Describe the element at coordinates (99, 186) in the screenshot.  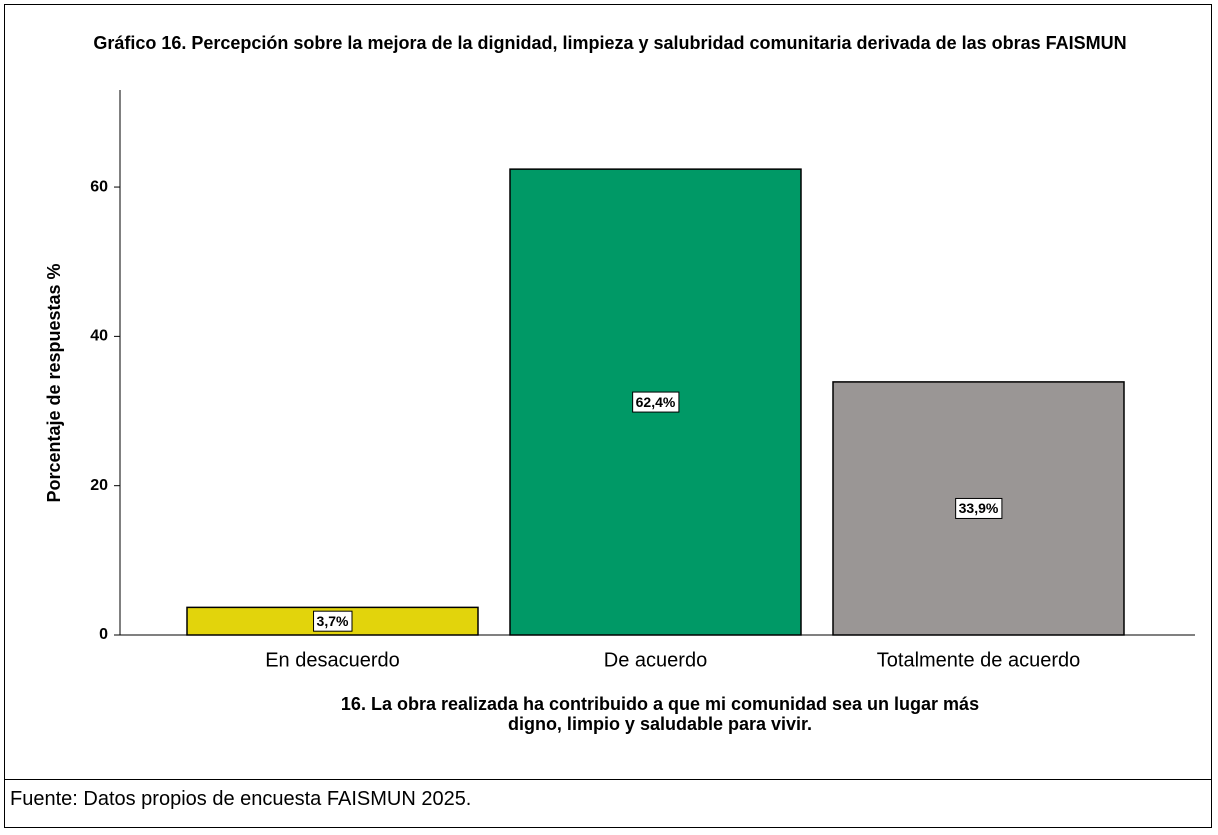
I see `y-tick-label: 60` at that location.